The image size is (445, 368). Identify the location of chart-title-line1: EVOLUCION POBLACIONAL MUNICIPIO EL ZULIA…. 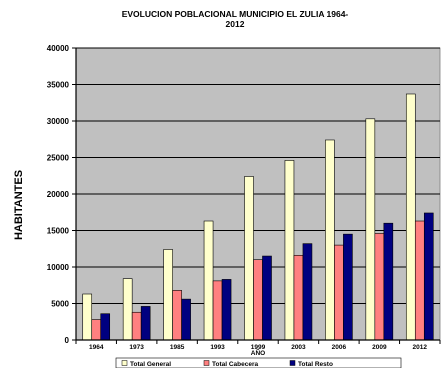
(235, 14).